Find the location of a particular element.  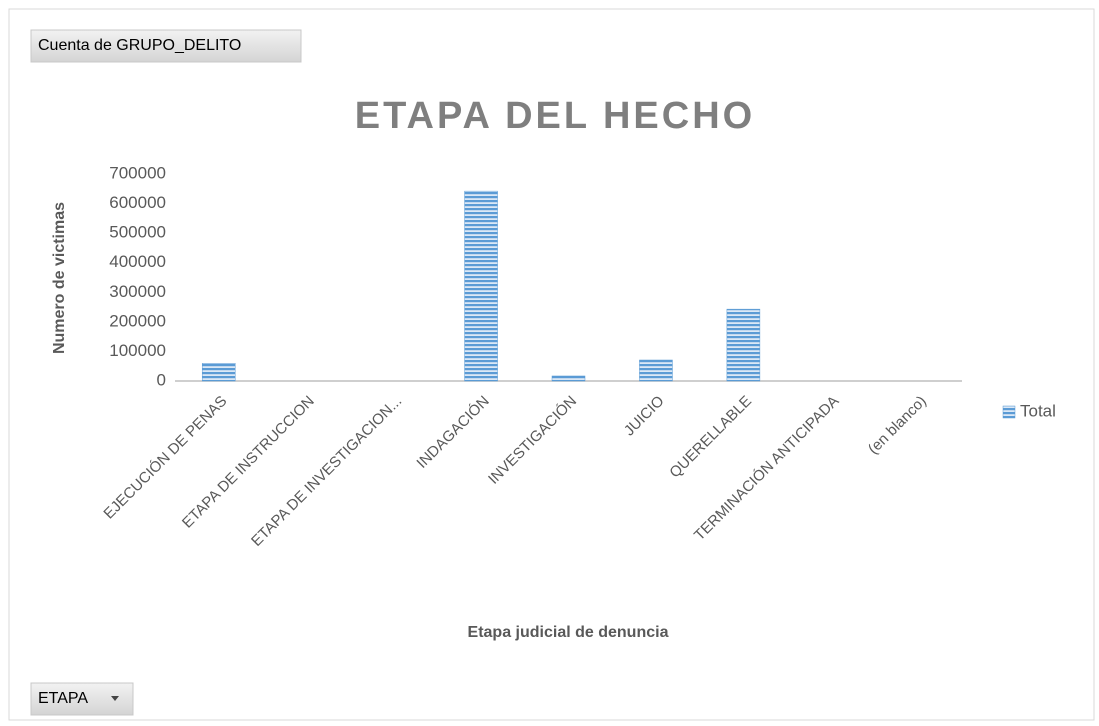

y-tick-label: 100000 is located at coordinates (137, 350).